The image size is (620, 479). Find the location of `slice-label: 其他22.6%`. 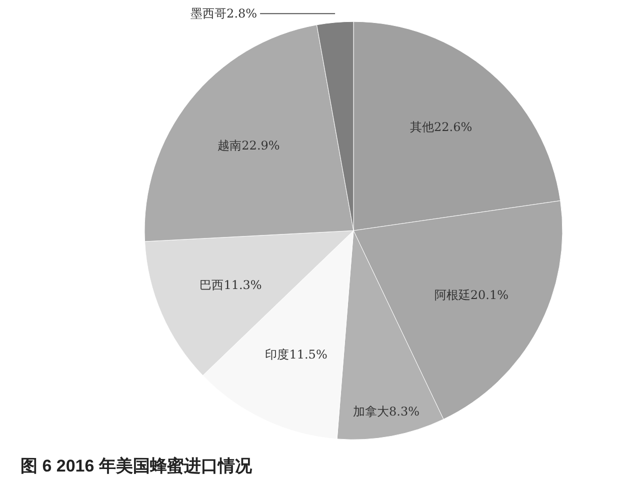

slice-label: 其他22.6% is located at coordinates (441, 127).